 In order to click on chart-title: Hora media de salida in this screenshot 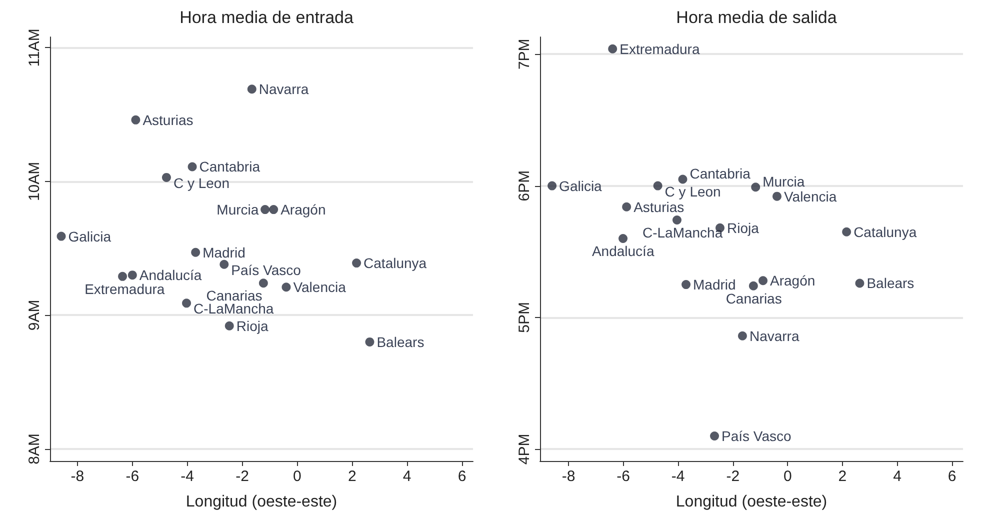, I will do `click(757, 17)`.